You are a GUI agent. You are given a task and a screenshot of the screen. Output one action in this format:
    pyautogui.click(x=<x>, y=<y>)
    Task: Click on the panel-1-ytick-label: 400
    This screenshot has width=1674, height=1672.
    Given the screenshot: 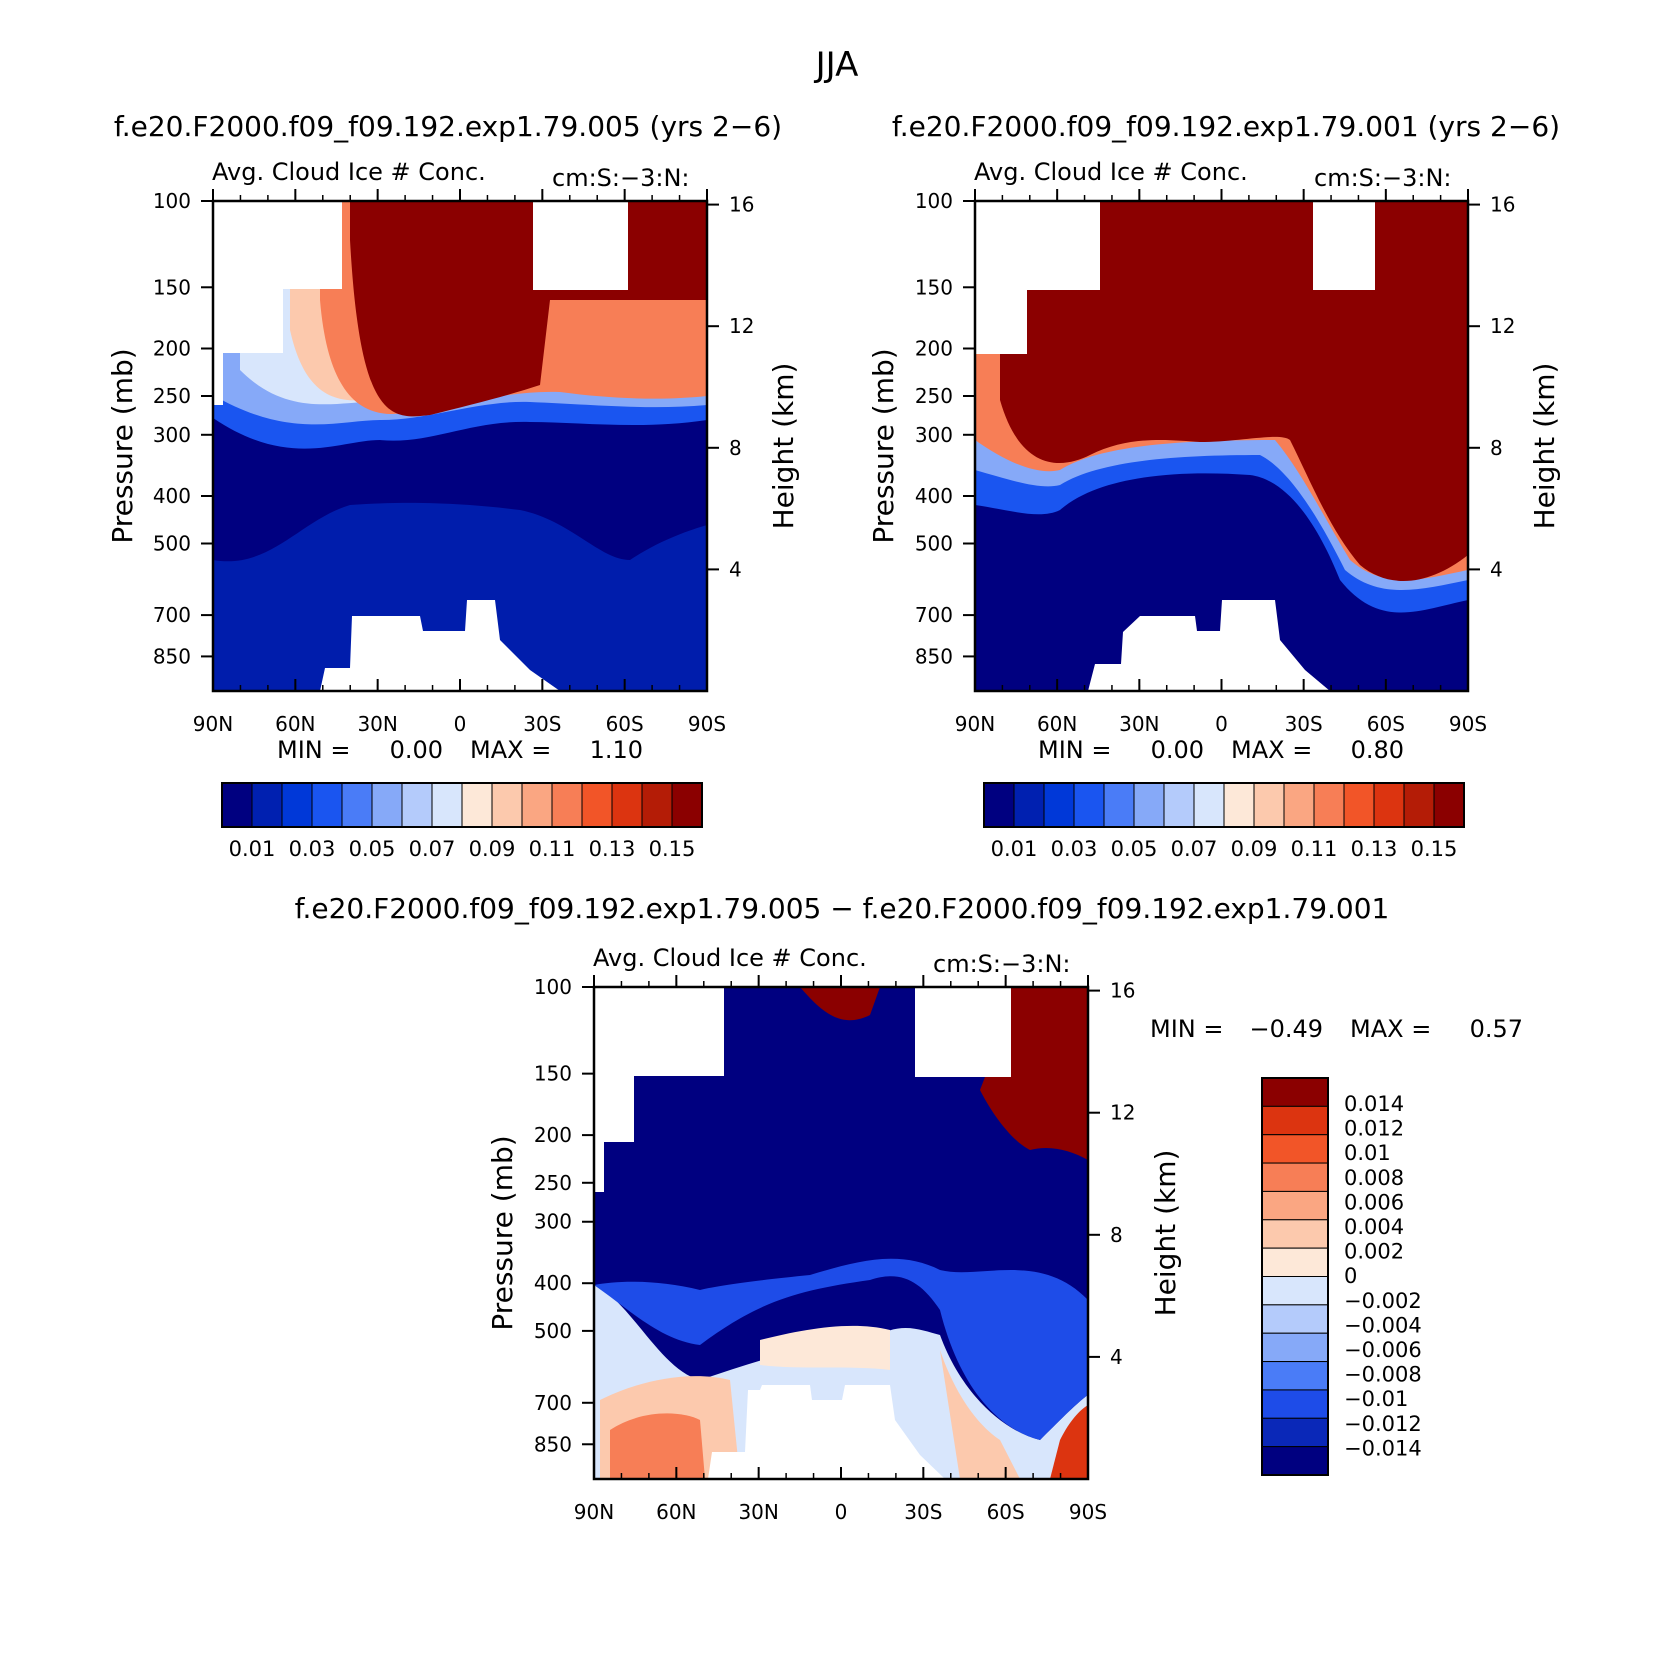 What is the action you would take?
    pyautogui.click(x=172, y=496)
    